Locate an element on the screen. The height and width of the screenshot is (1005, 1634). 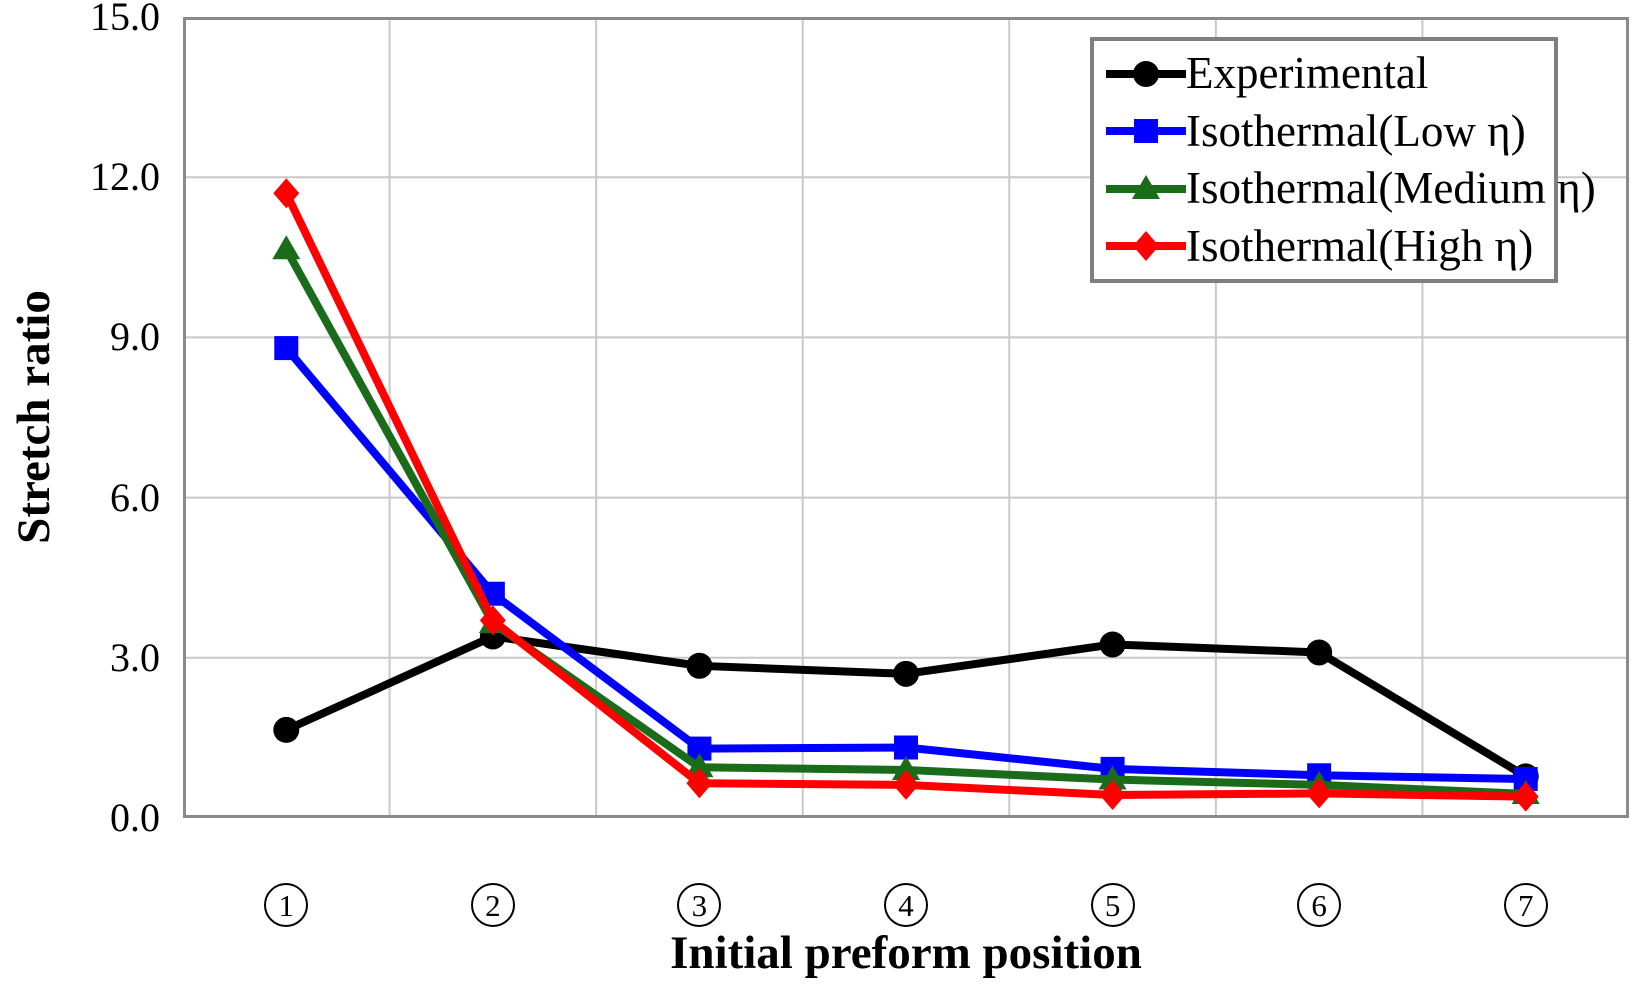
circled-number: 2 is located at coordinates (492, 905).